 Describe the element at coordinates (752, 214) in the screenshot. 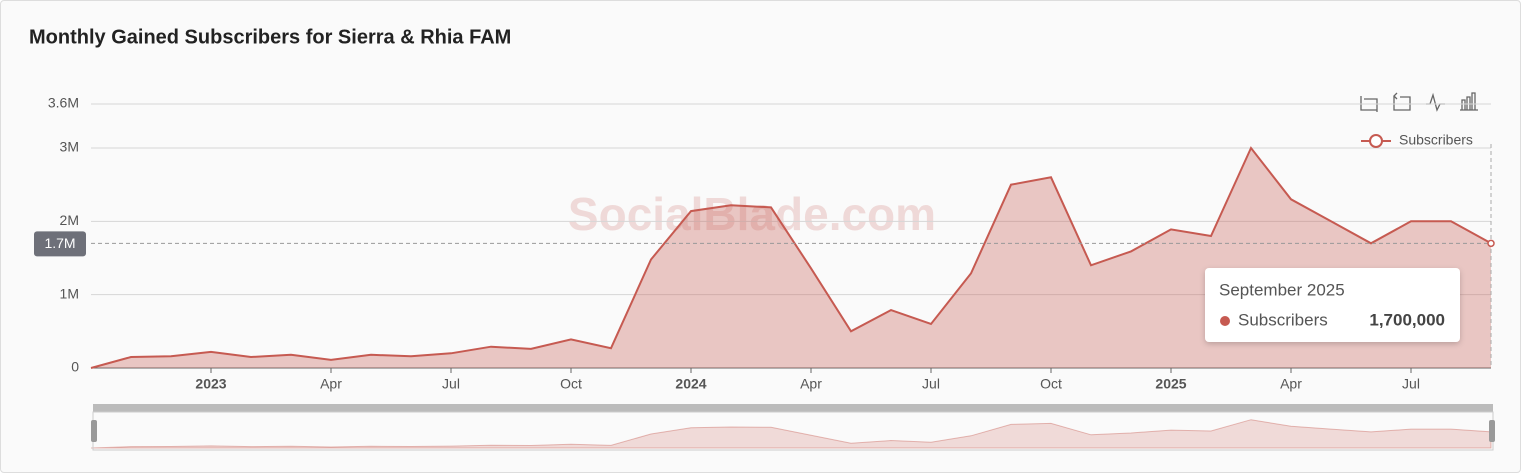

I see `watermark: SocialBlade.com` at that location.